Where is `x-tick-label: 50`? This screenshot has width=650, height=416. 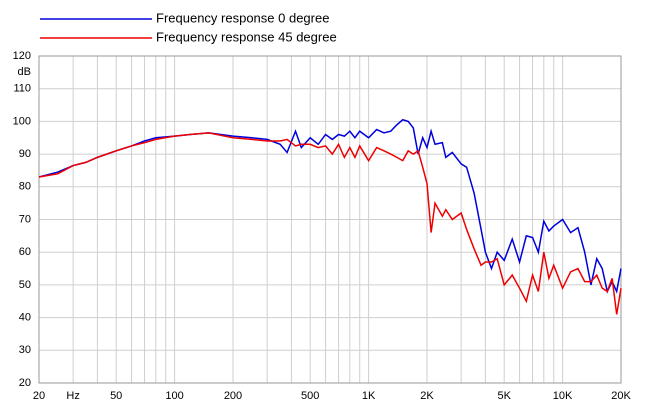 x-tick-label: 50 is located at coordinates (116, 396).